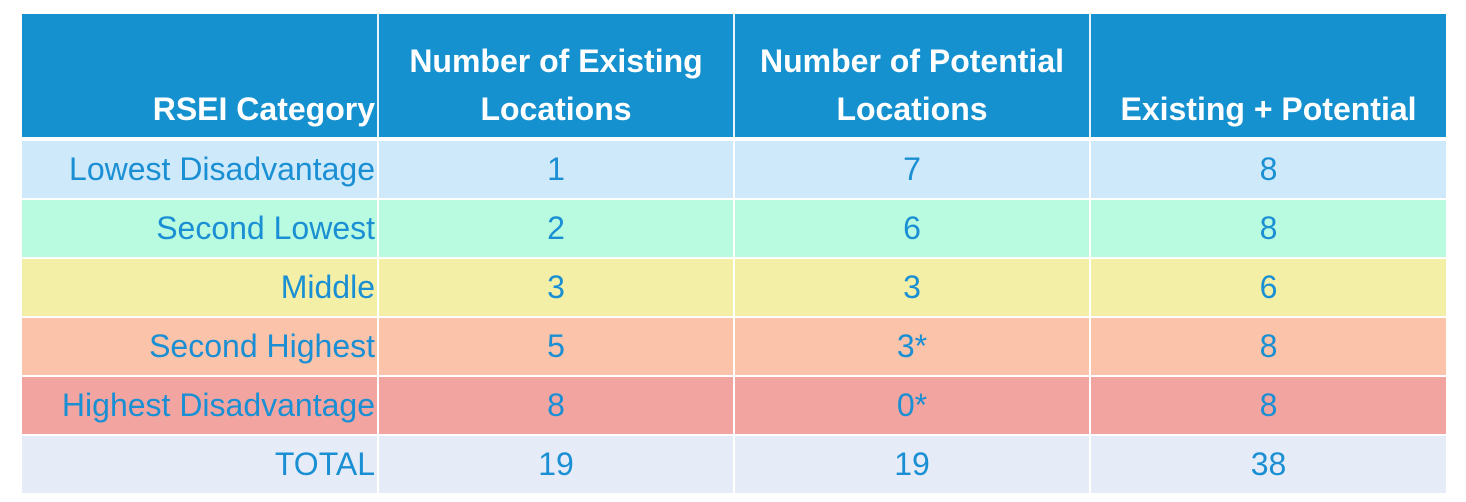 The width and height of the screenshot is (1466, 502). I want to click on header-rsei-category: RSEI Category, so click(200, 77).